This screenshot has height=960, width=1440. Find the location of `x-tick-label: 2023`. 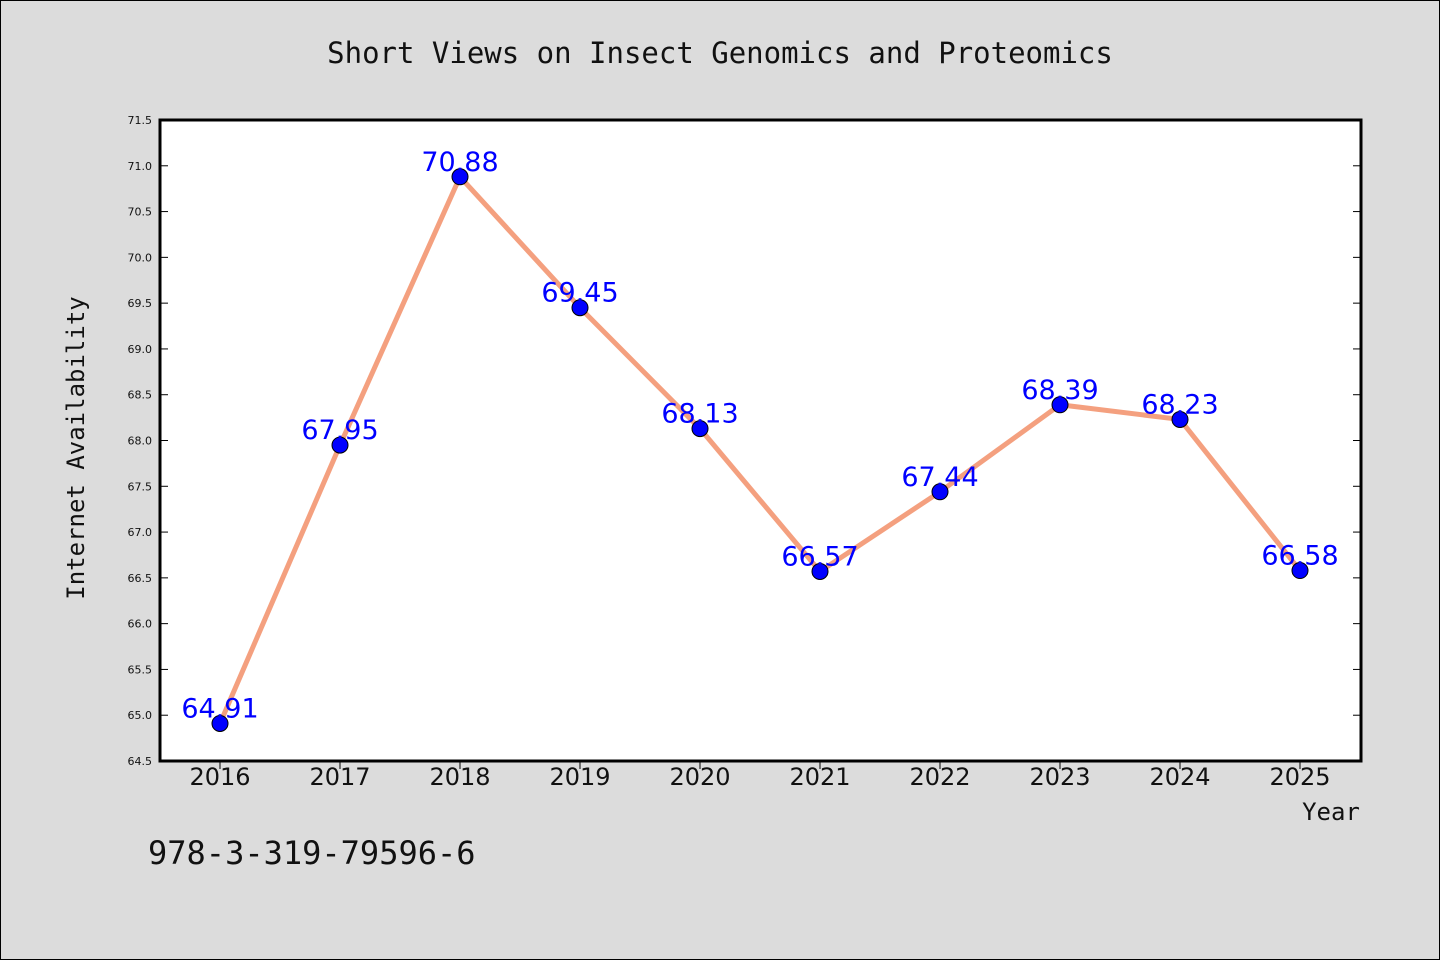

x-tick-label: 2023 is located at coordinates (1059, 777).